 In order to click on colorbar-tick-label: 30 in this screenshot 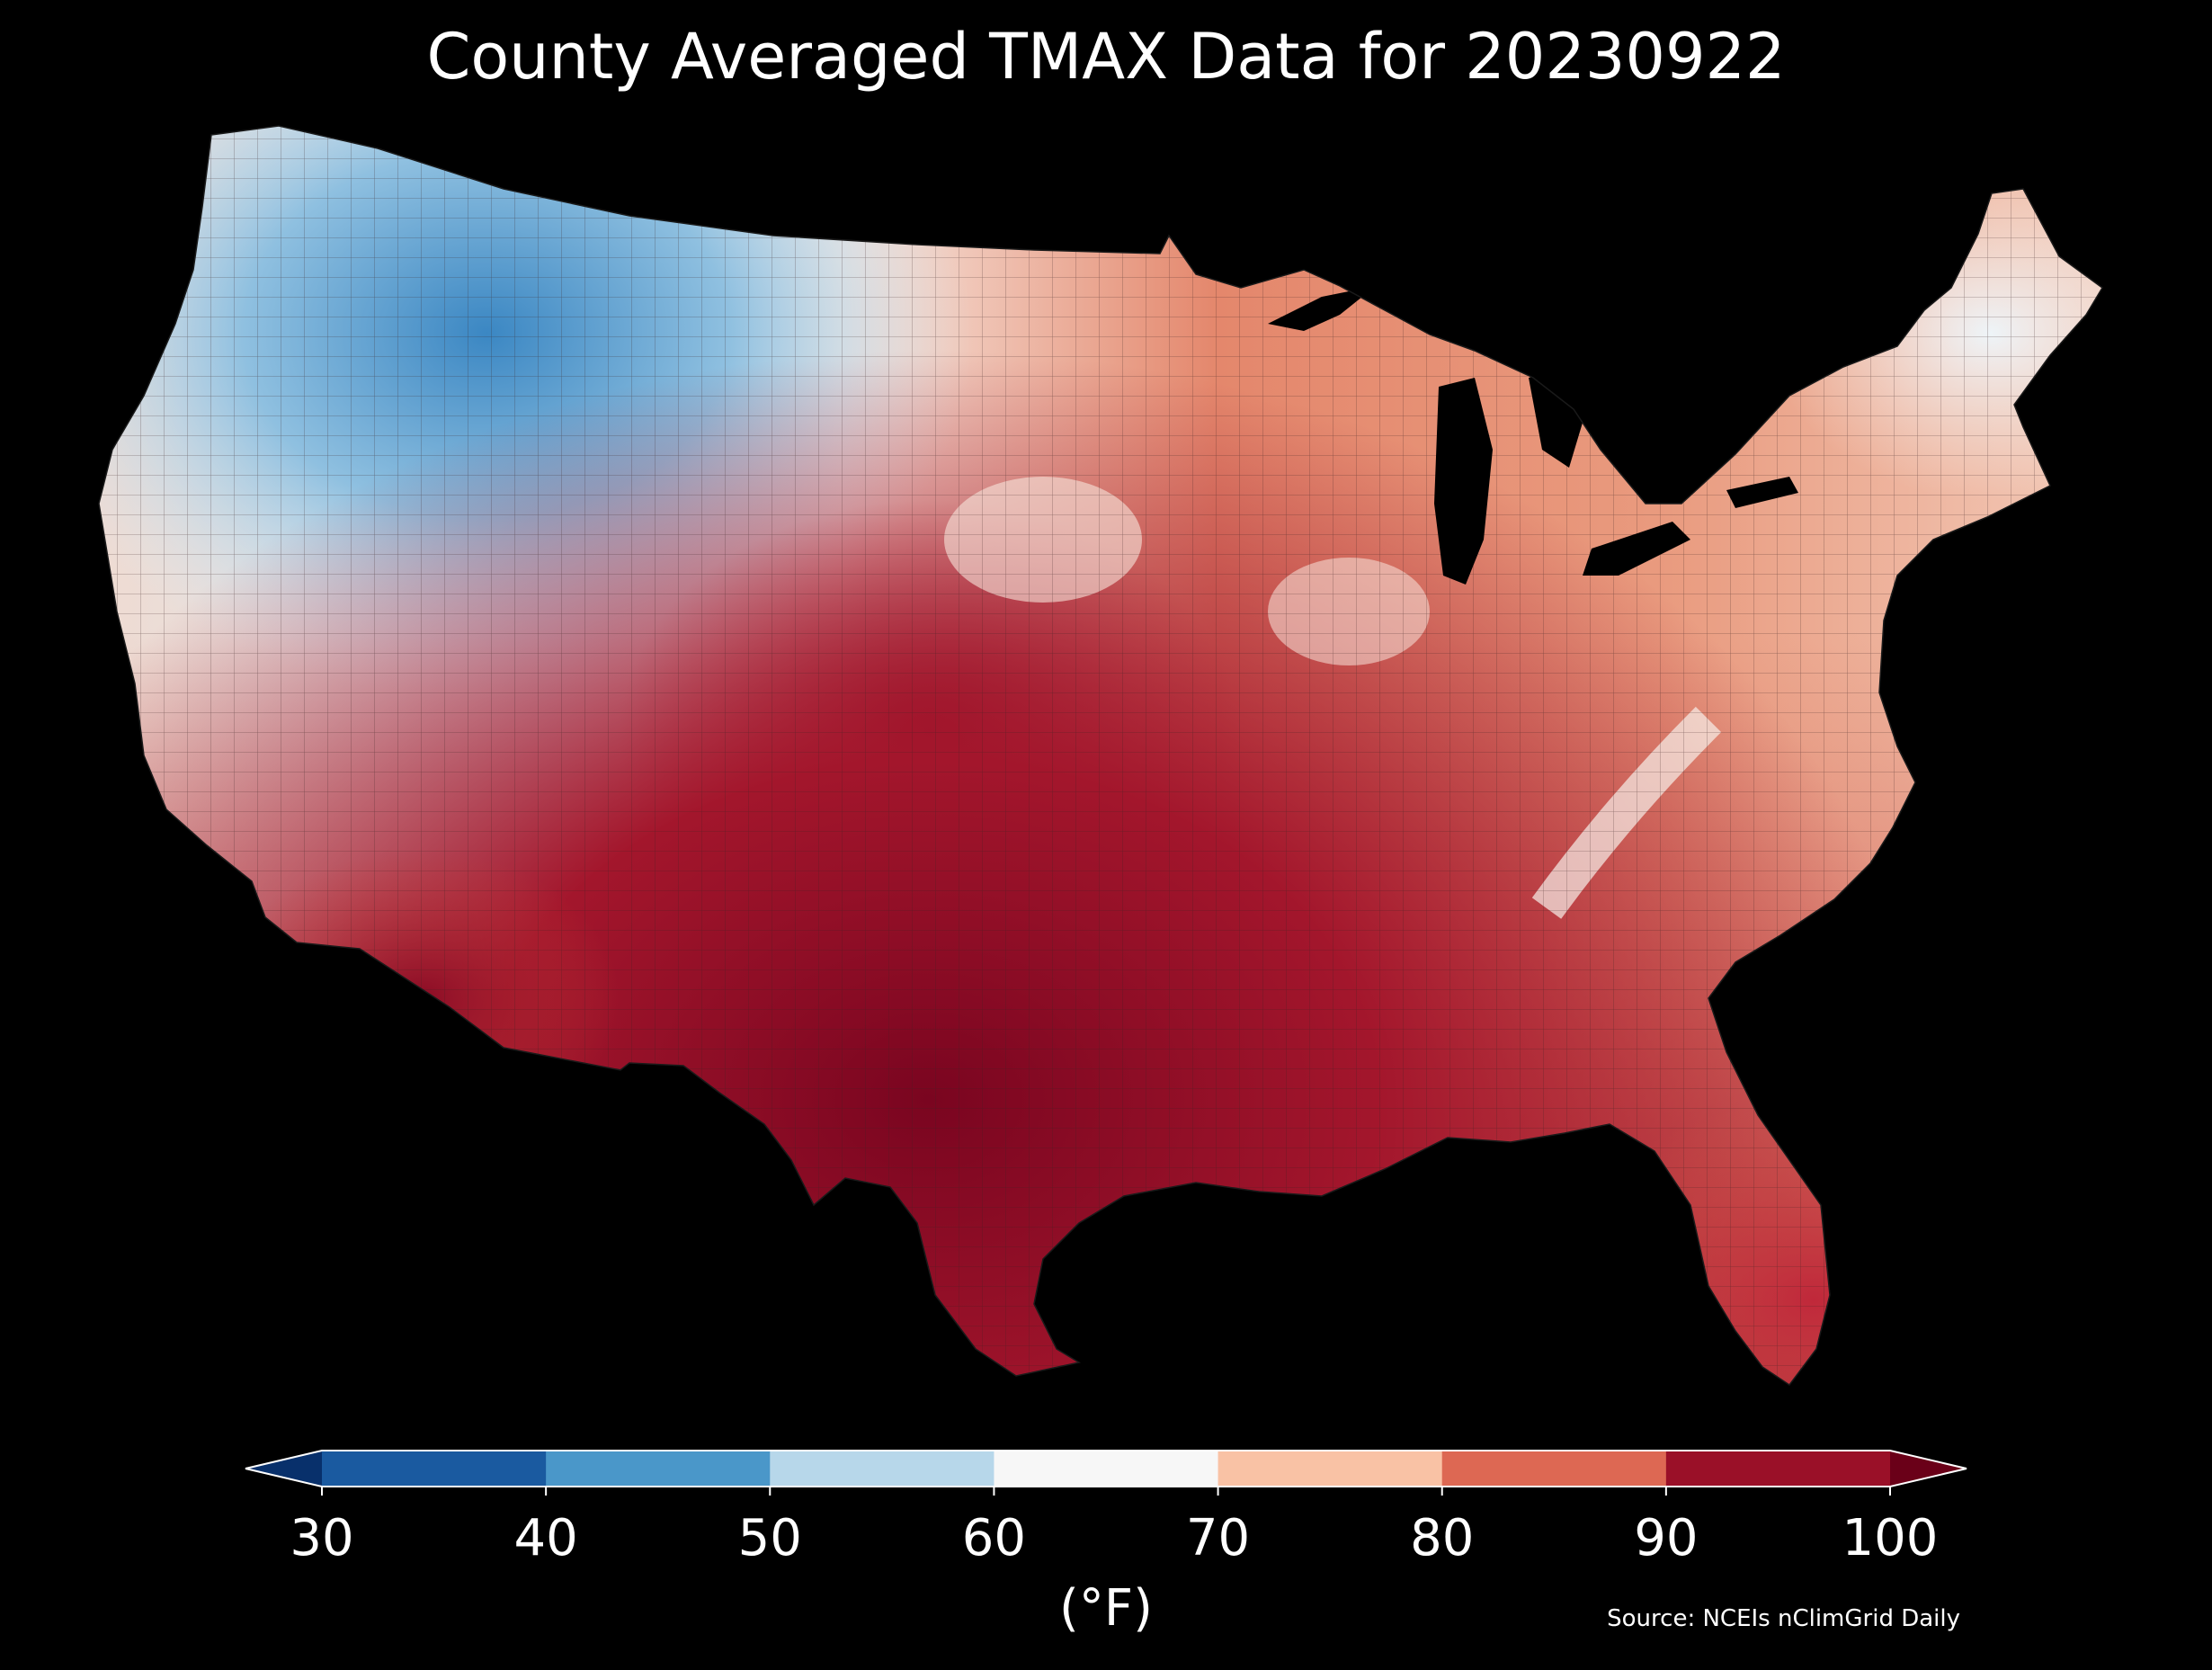, I will do `click(322, 1538)`.